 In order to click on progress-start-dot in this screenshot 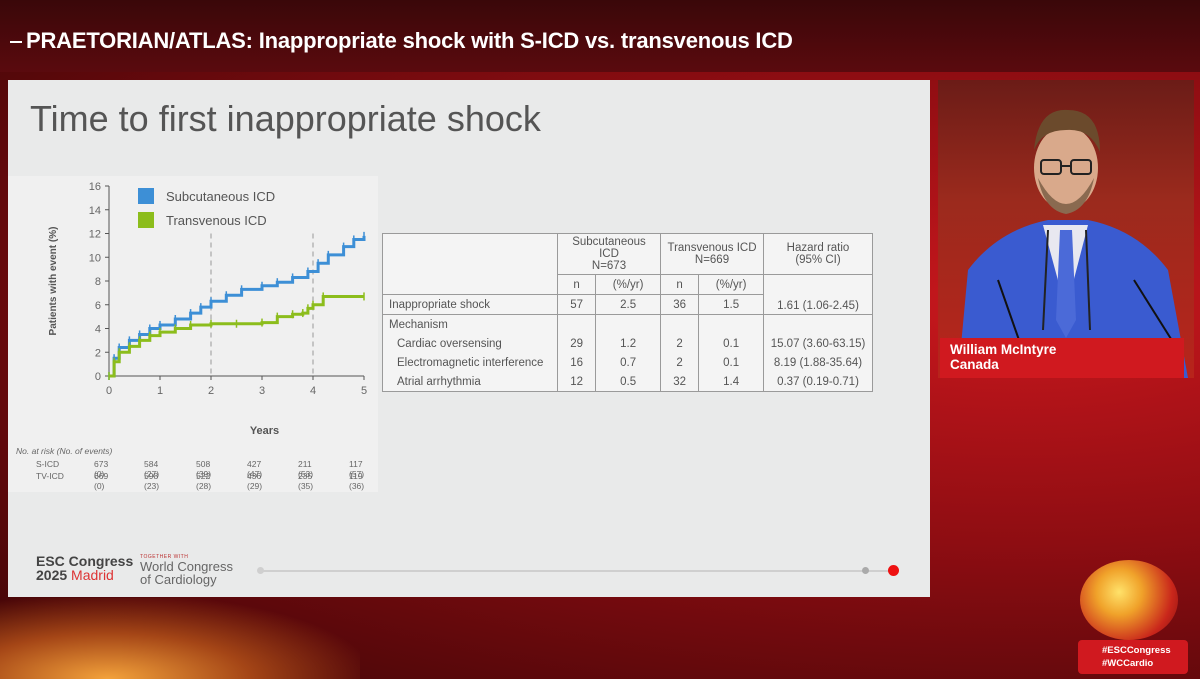, I will do `click(260, 570)`.